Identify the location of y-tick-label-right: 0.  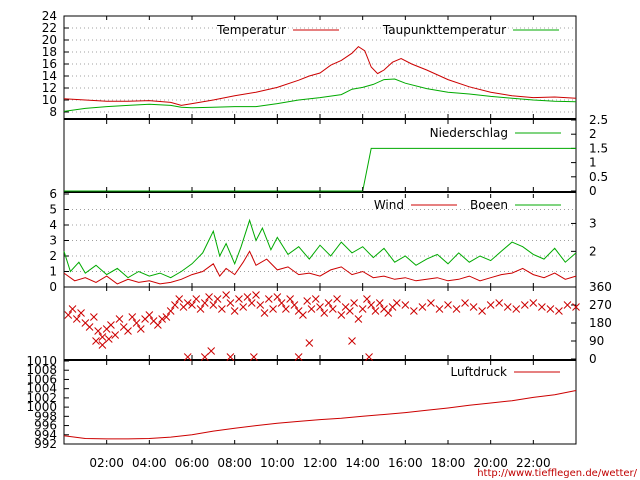
(593, 359).